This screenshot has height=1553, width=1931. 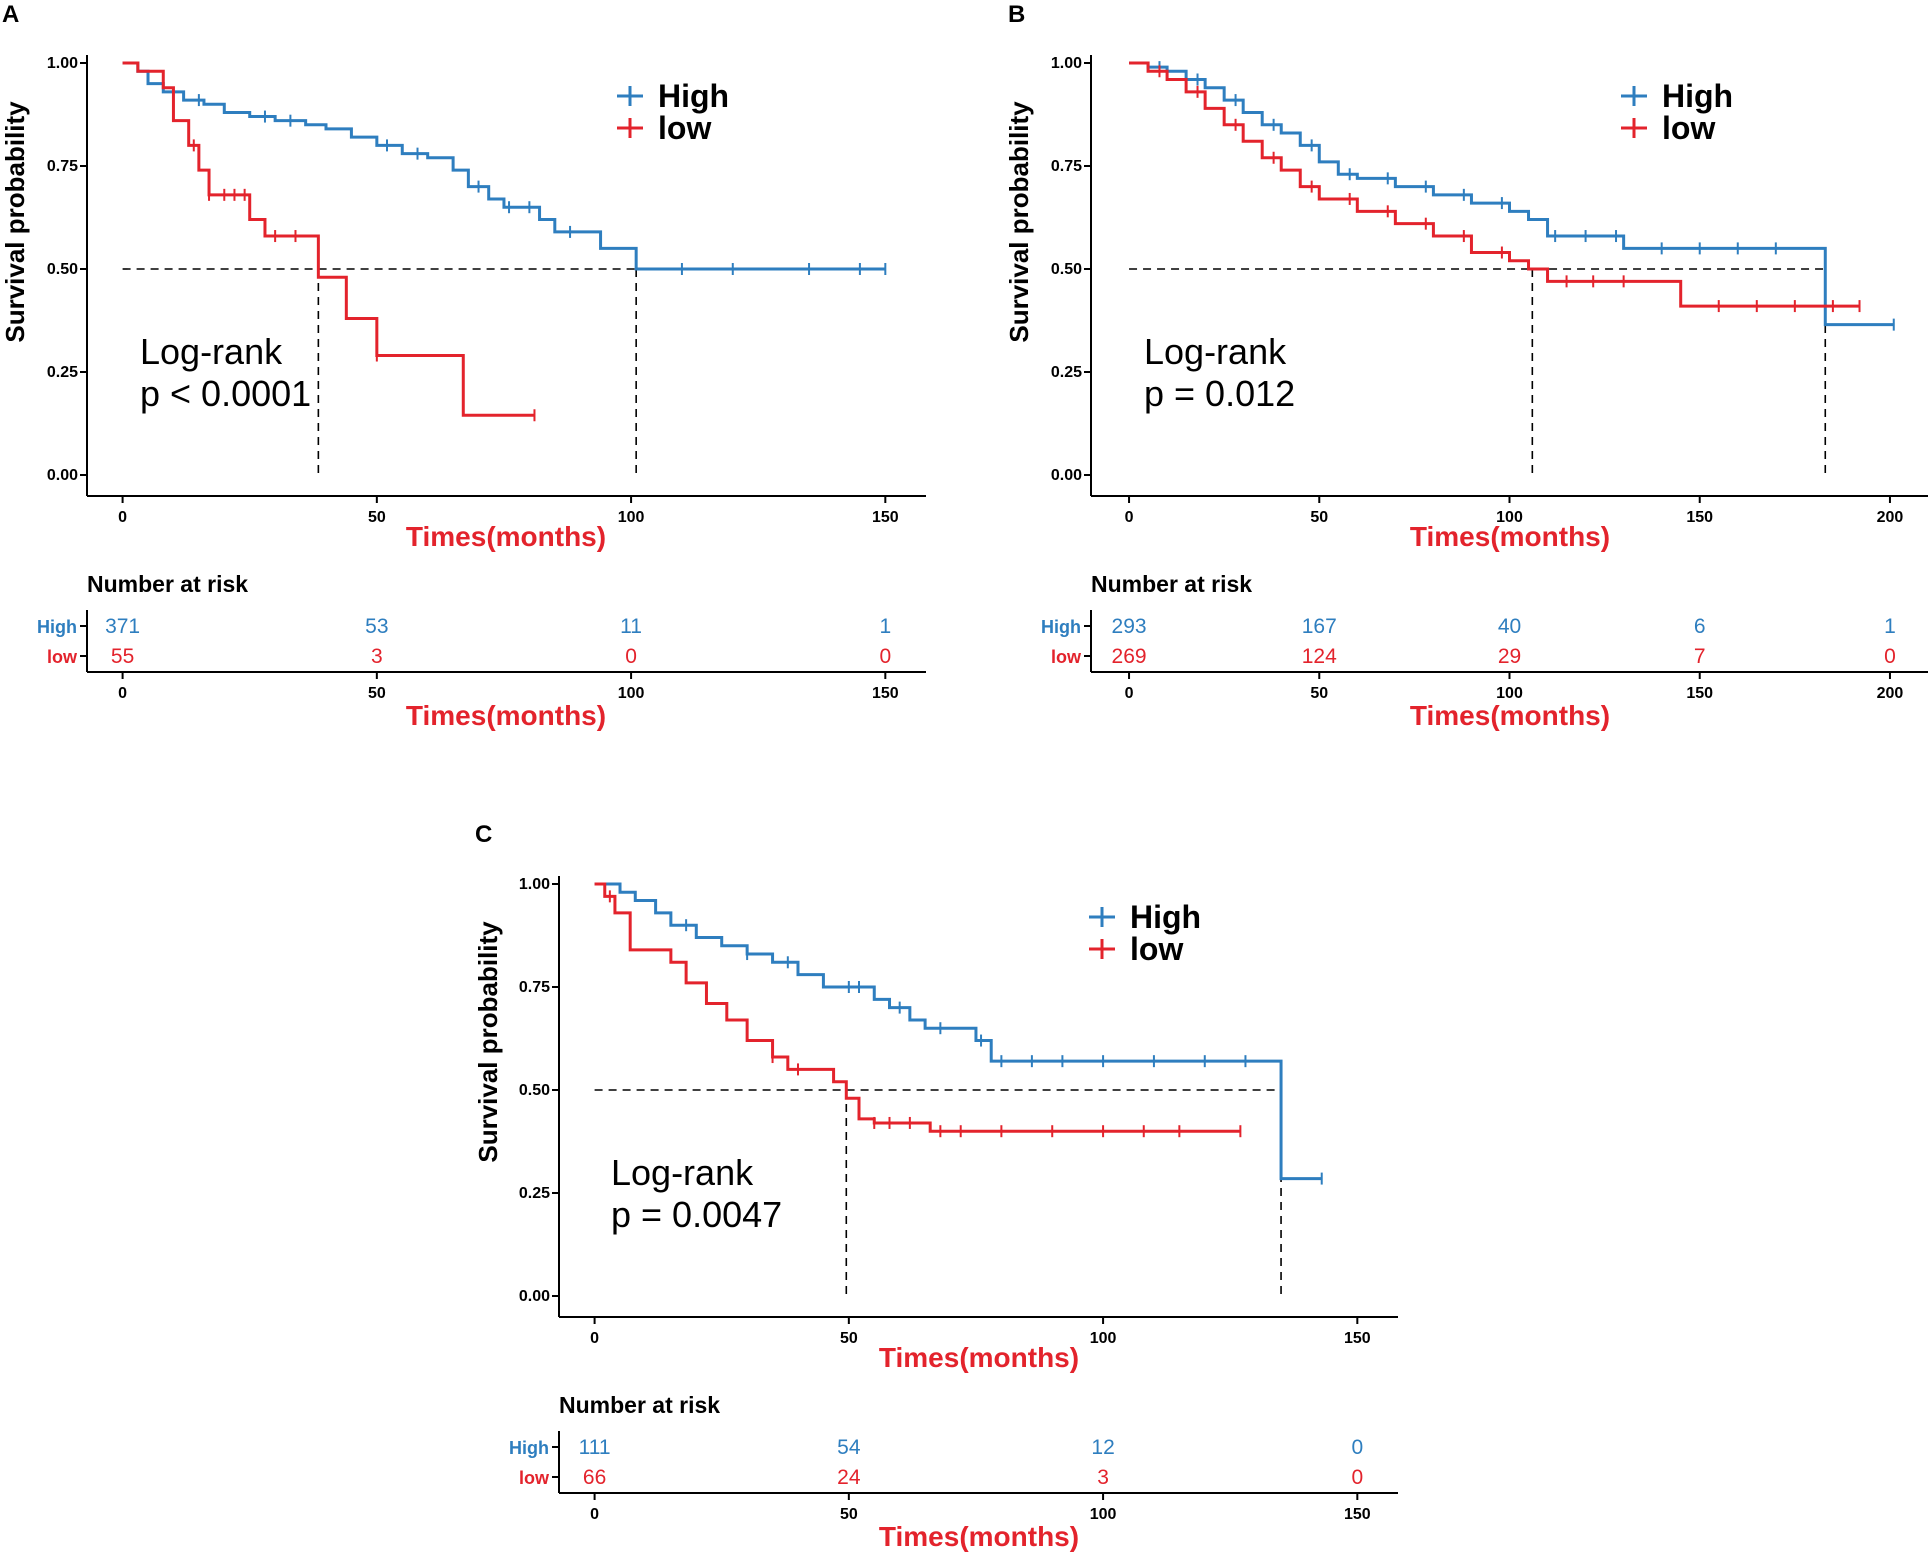 What do you see at coordinates (953, 1477) in the screenshot?
I see `risk-table: High 111 54 12 0 low 66 24 3 0 0 50 100 150` at bounding box center [953, 1477].